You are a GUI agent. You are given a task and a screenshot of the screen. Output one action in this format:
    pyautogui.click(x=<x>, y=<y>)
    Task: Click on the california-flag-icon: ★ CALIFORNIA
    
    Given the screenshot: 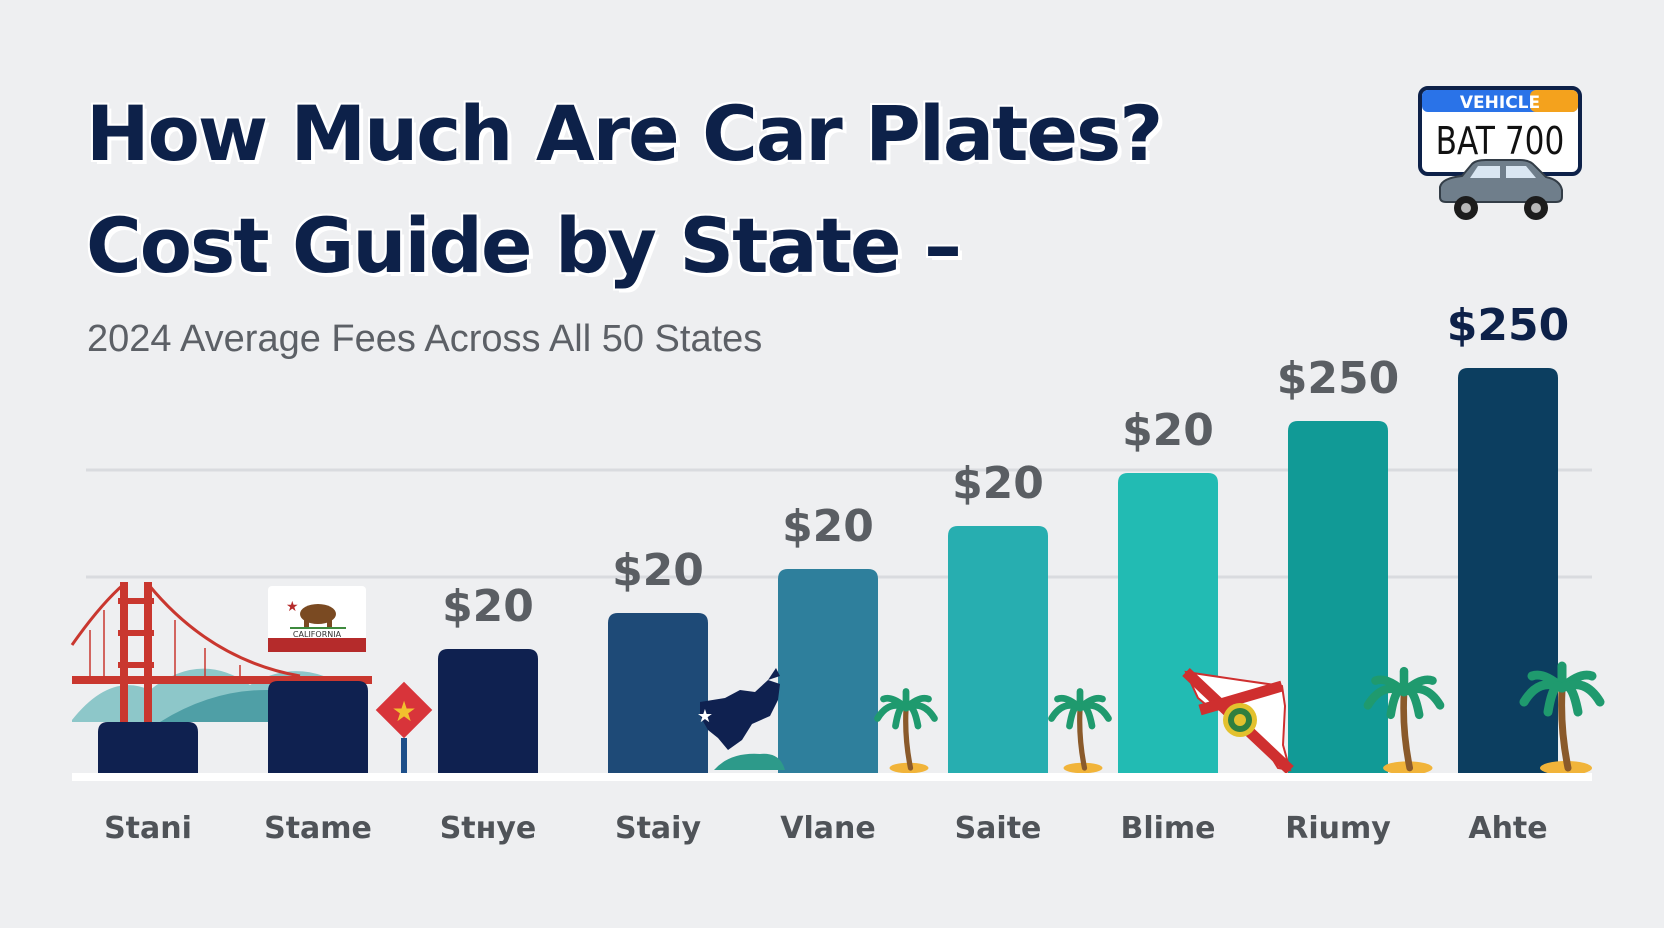 What is the action you would take?
    pyautogui.click(x=317, y=619)
    